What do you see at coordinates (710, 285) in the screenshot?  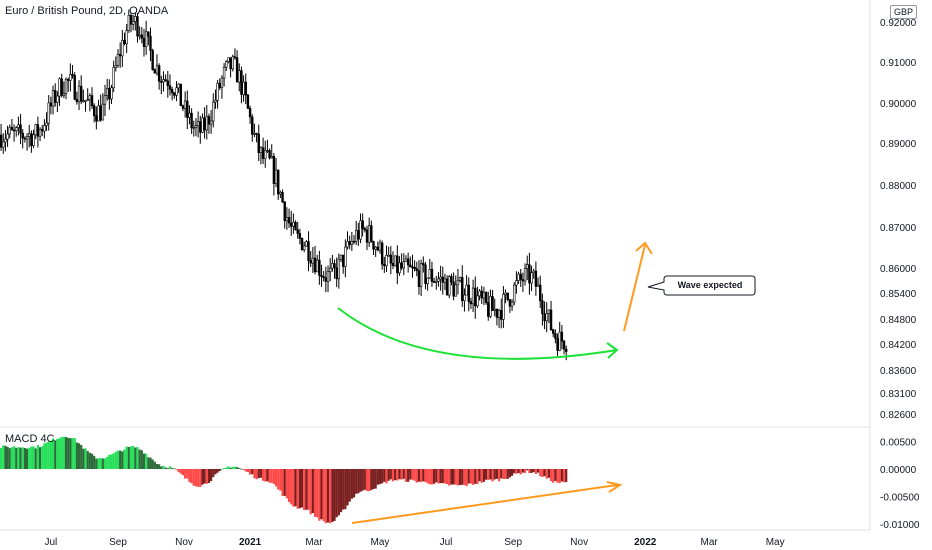 I see `wave-expected-callout: Wave expected` at bounding box center [710, 285].